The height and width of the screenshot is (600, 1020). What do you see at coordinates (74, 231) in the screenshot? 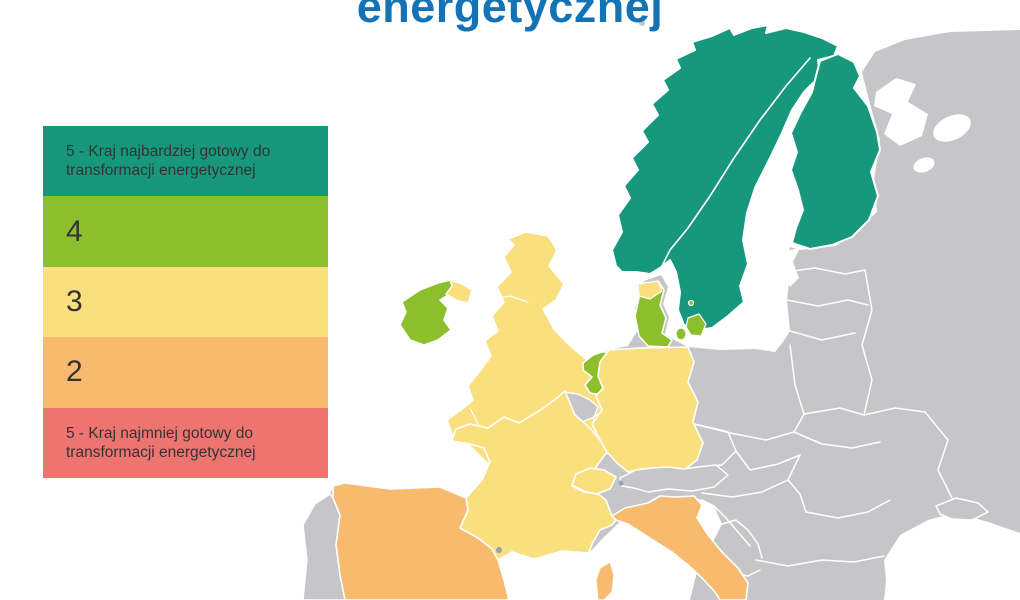
I see `legend-label: 4` at bounding box center [74, 231].